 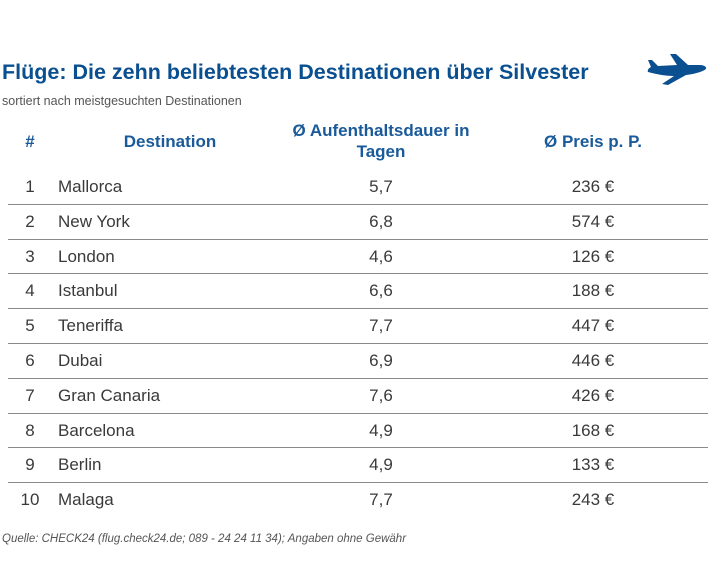 What do you see at coordinates (381, 291) in the screenshot?
I see `stay-duration-cell: 6,6` at bounding box center [381, 291].